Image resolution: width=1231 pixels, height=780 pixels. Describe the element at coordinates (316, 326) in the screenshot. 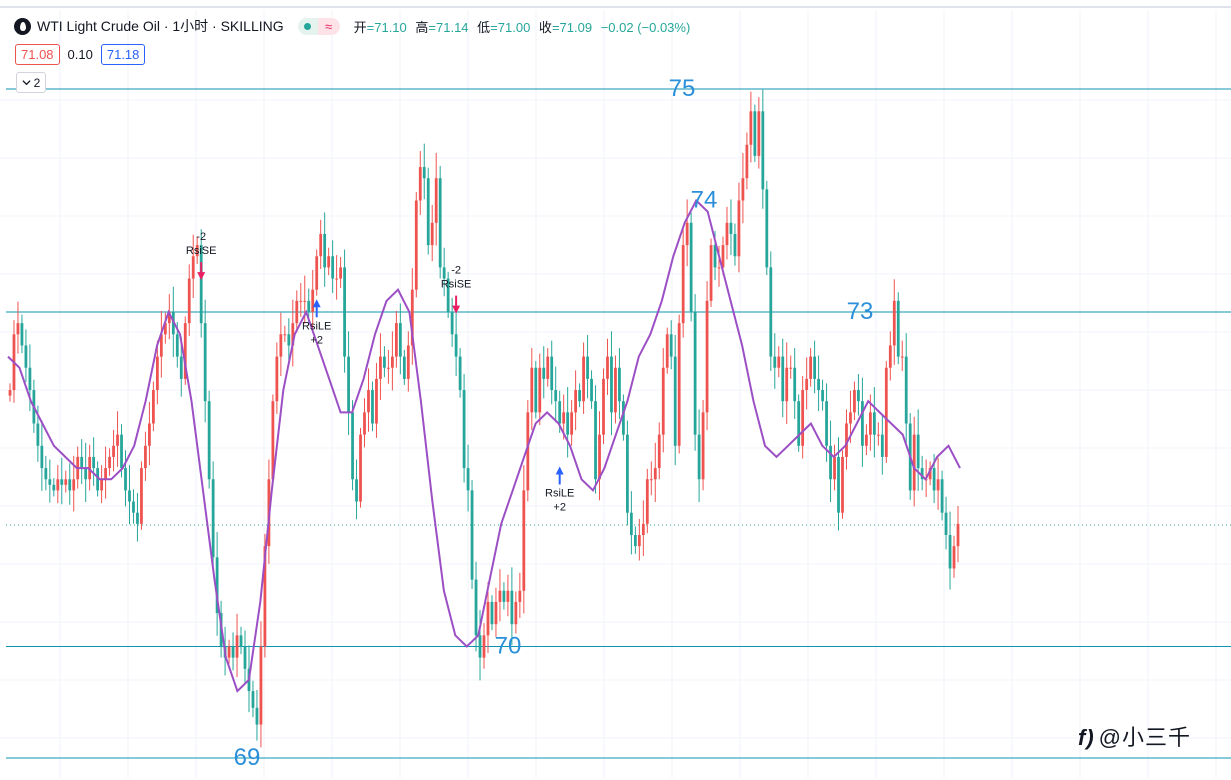

I see `signal-label: RsiLE` at that location.